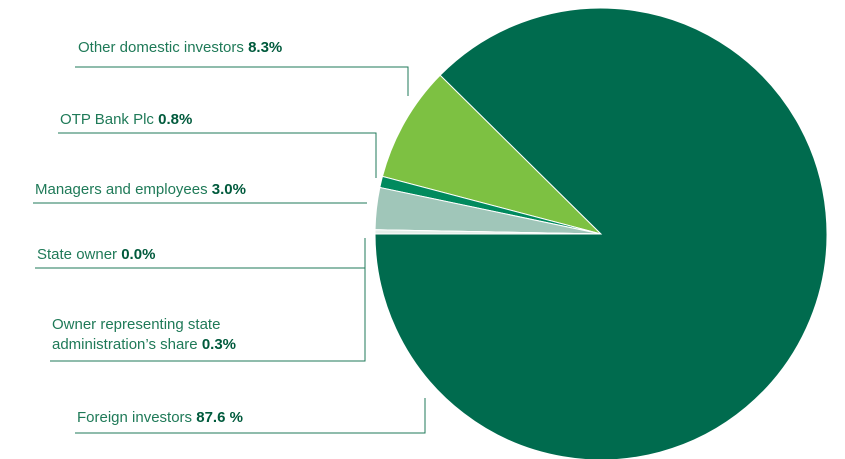  What do you see at coordinates (140, 189) in the screenshot?
I see `label: Managers and employees 3.0%` at bounding box center [140, 189].